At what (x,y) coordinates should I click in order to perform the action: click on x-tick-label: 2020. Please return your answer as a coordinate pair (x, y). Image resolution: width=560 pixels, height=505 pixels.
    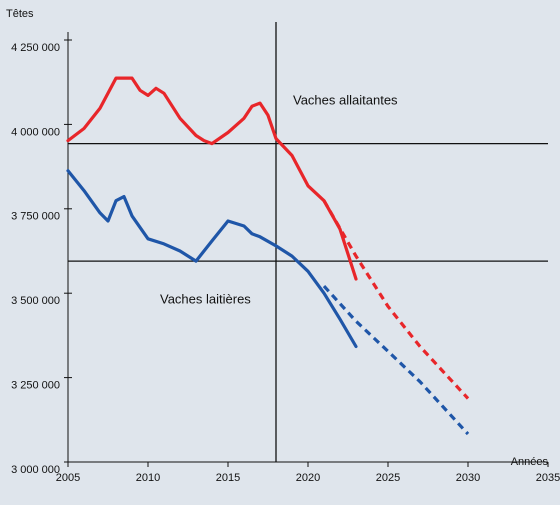
    Looking at the image, I should click on (308, 478).